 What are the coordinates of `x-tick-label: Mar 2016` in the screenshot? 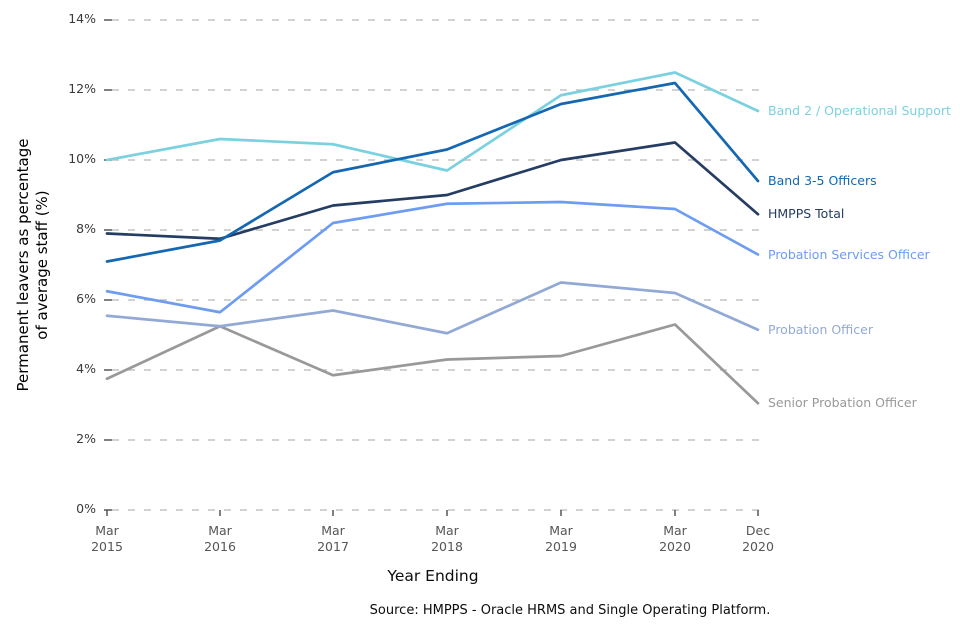 It's located at (220, 538).